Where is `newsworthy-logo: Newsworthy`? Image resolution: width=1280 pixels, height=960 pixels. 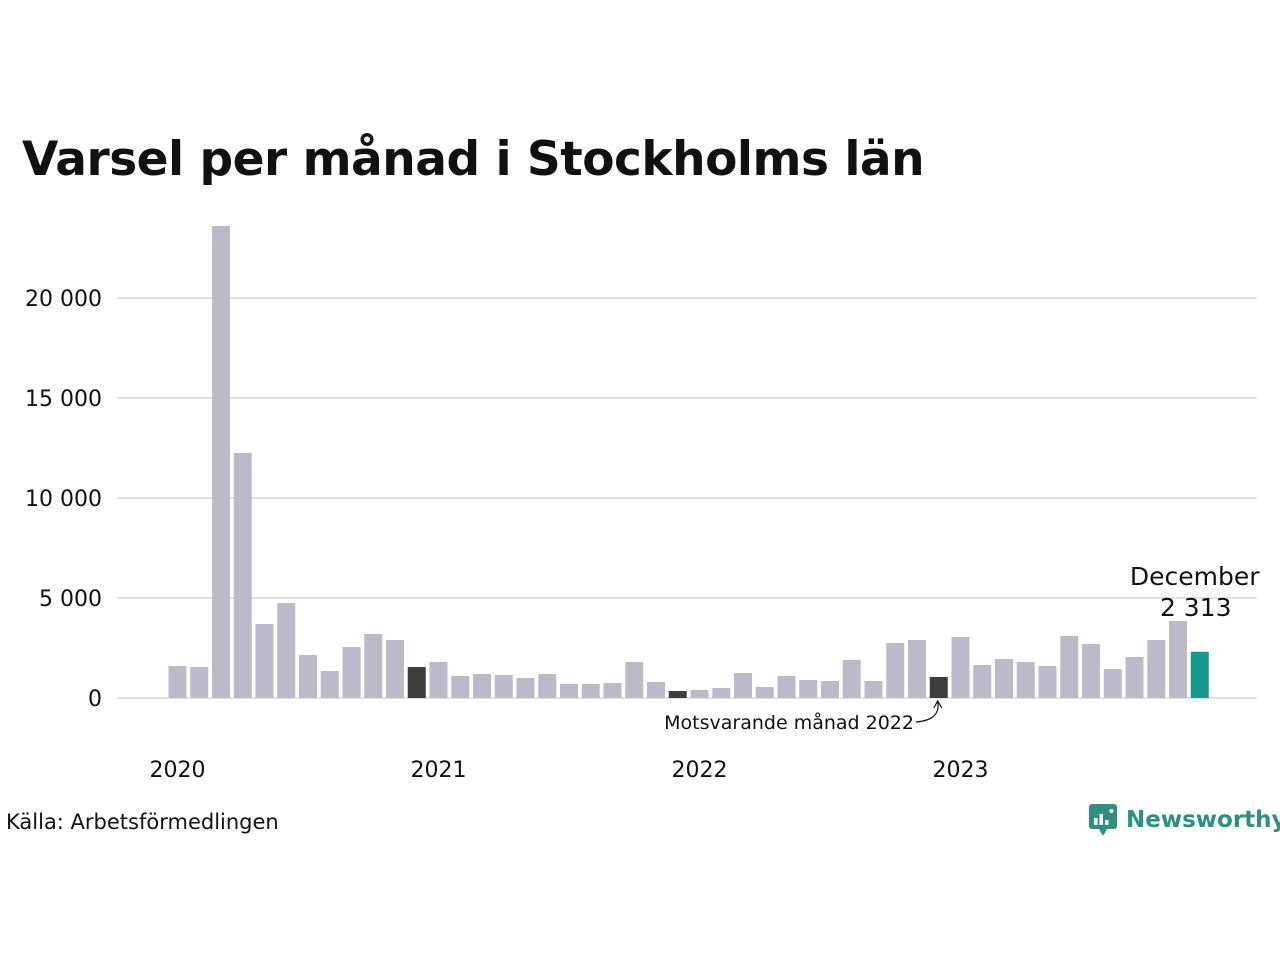 newsworthy-logo: Newsworthy is located at coordinates (1184, 820).